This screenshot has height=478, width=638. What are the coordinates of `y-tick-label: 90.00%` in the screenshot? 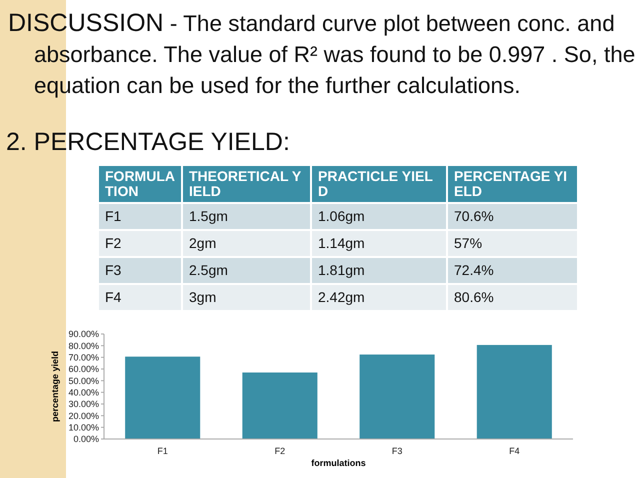 It's located at (83, 334).